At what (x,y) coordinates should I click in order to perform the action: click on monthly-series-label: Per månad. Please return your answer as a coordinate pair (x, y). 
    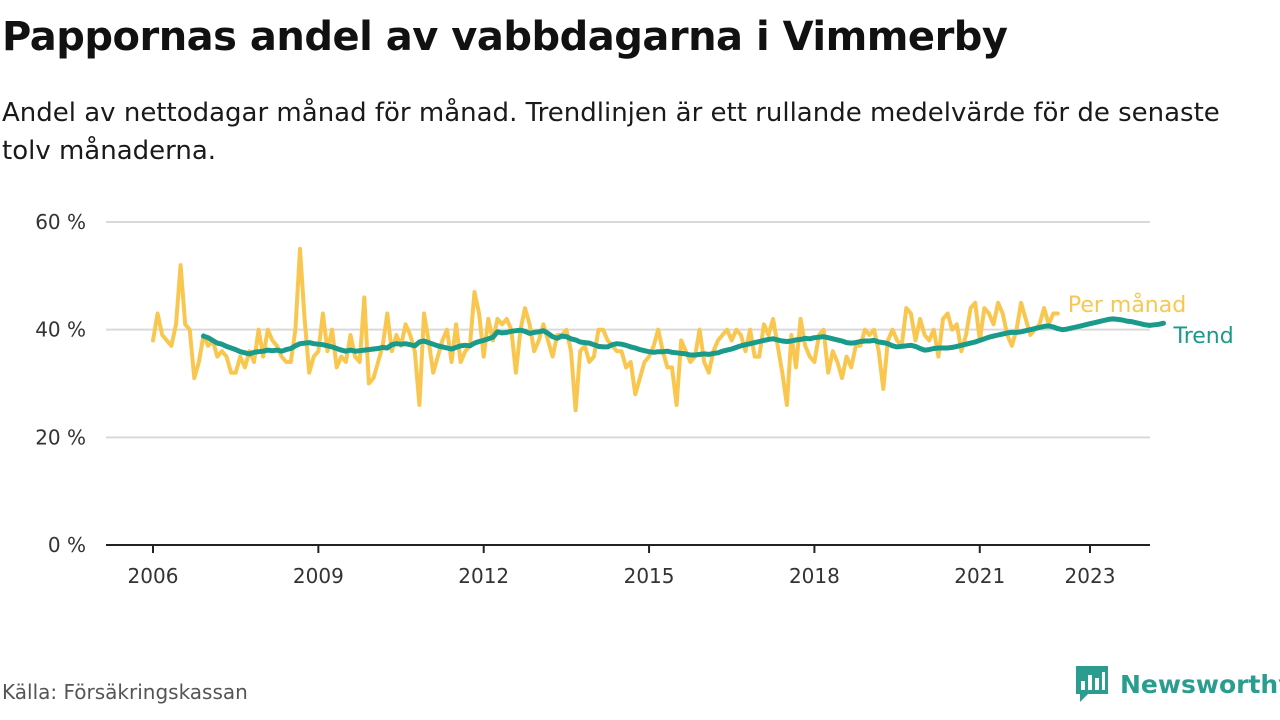
    Looking at the image, I should click on (1127, 305).